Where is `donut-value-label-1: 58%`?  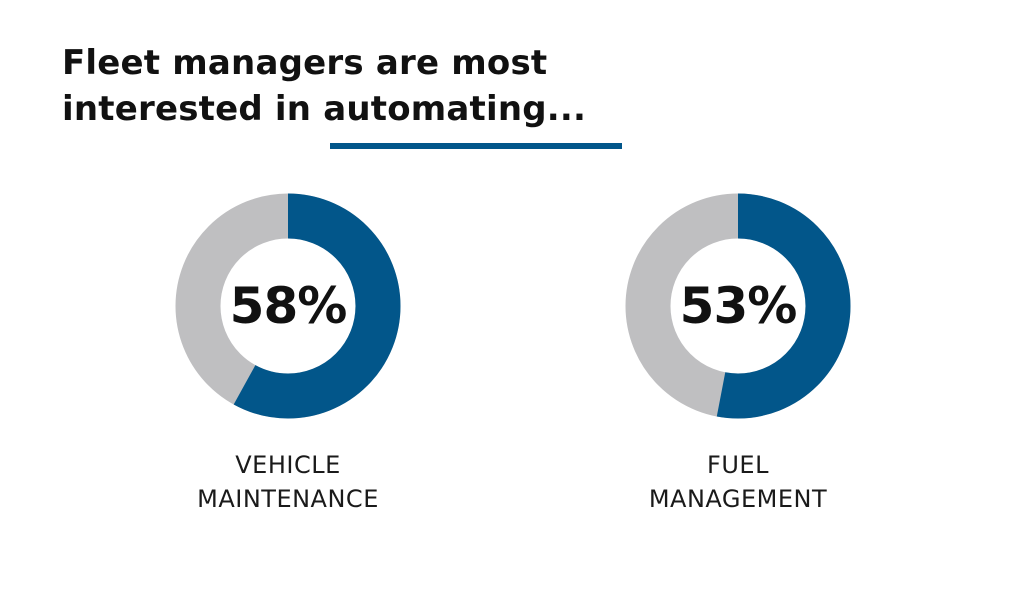 donut-value-label-1: 58% is located at coordinates (288, 306).